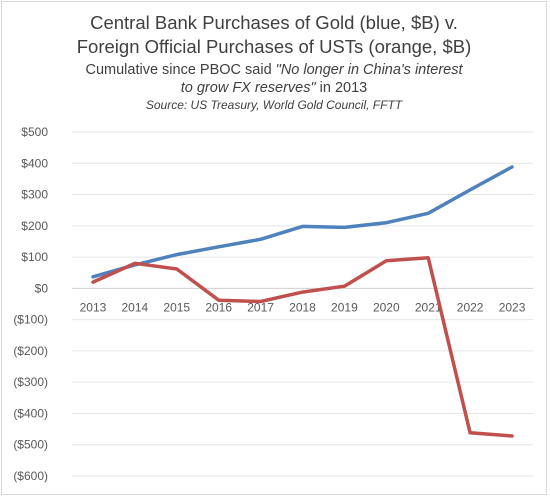 The width and height of the screenshot is (550, 498). I want to click on x-tick-label: 2015, so click(176, 307).